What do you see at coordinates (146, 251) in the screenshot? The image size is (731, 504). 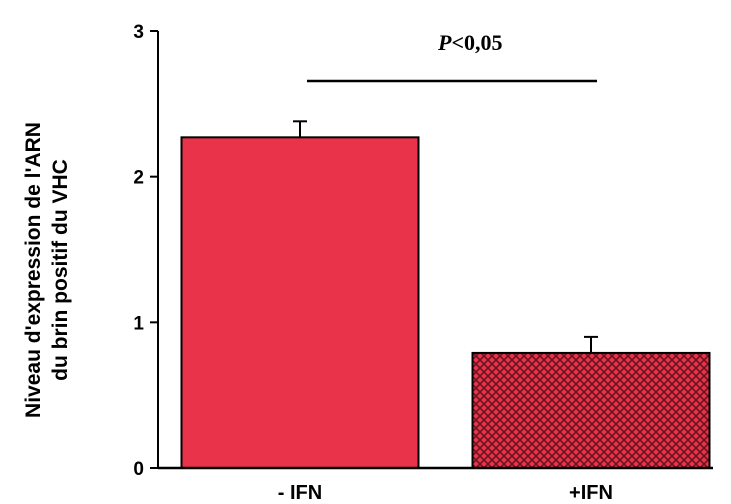 I see `y-axis: 0 1 2 3` at bounding box center [146, 251].